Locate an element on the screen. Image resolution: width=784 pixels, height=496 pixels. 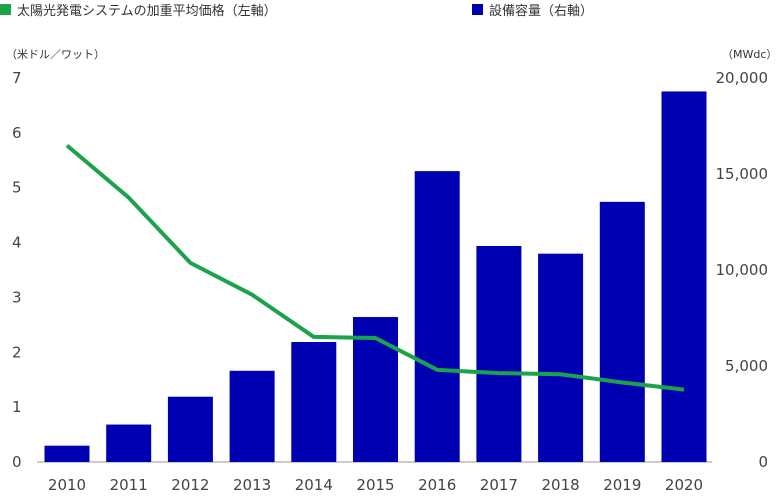
left-tick-1: 1 is located at coordinates (17, 407).